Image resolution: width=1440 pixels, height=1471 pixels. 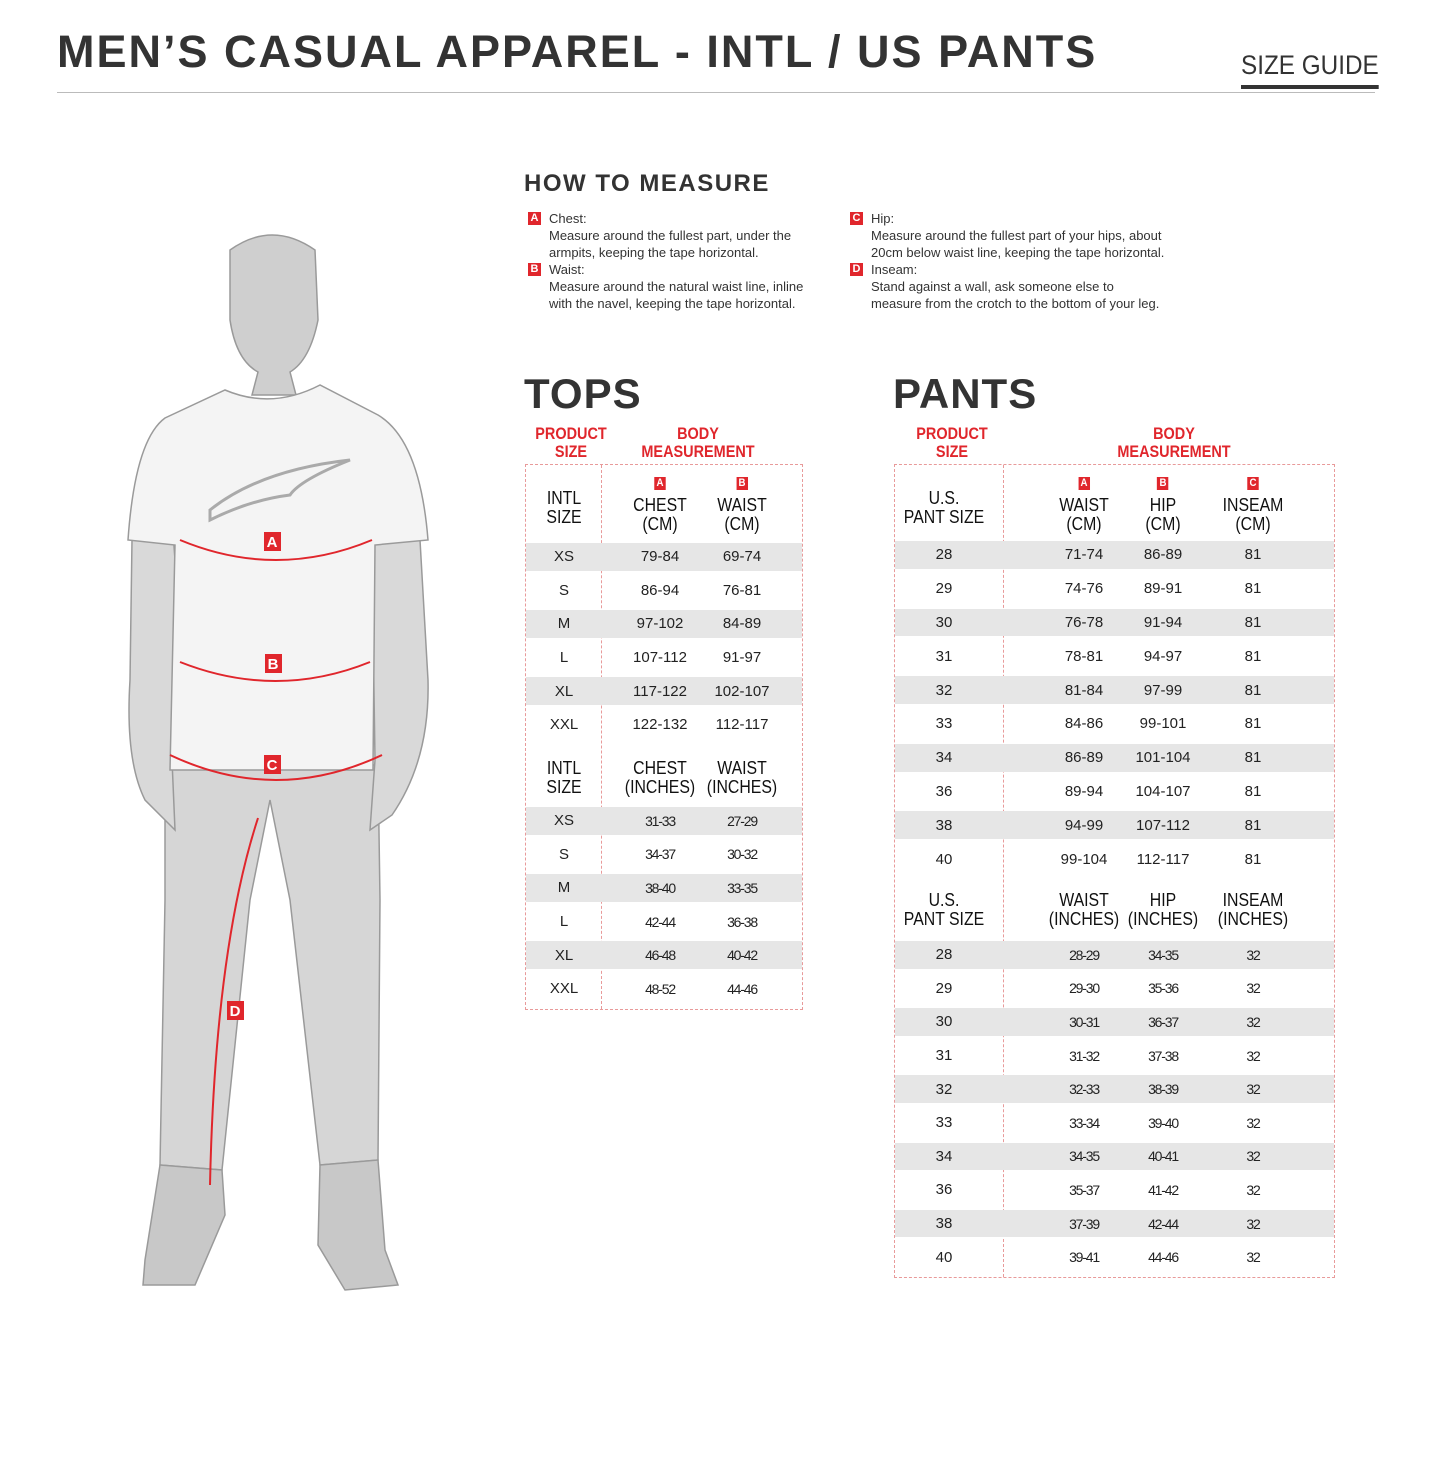 What do you see at coordinates (894, 269) in the screenshot?
I see `measure-label: Inseam:` at bounding box center [894, 269].